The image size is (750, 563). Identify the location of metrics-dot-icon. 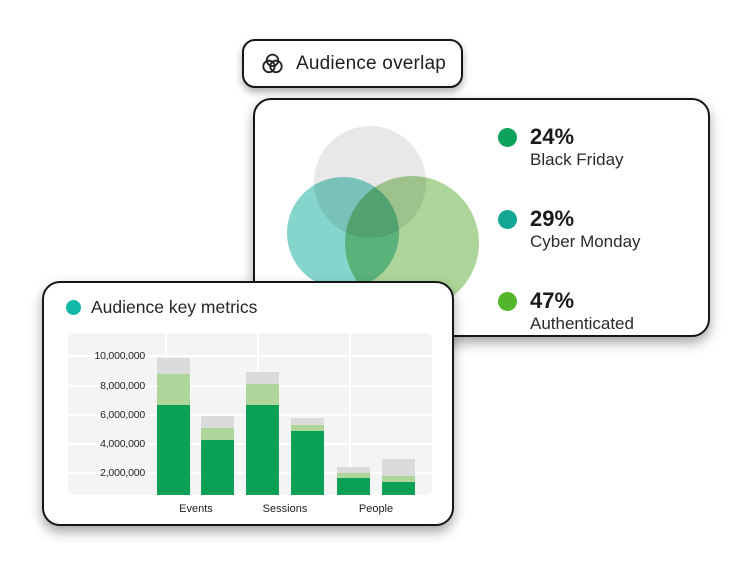
(73, 307).